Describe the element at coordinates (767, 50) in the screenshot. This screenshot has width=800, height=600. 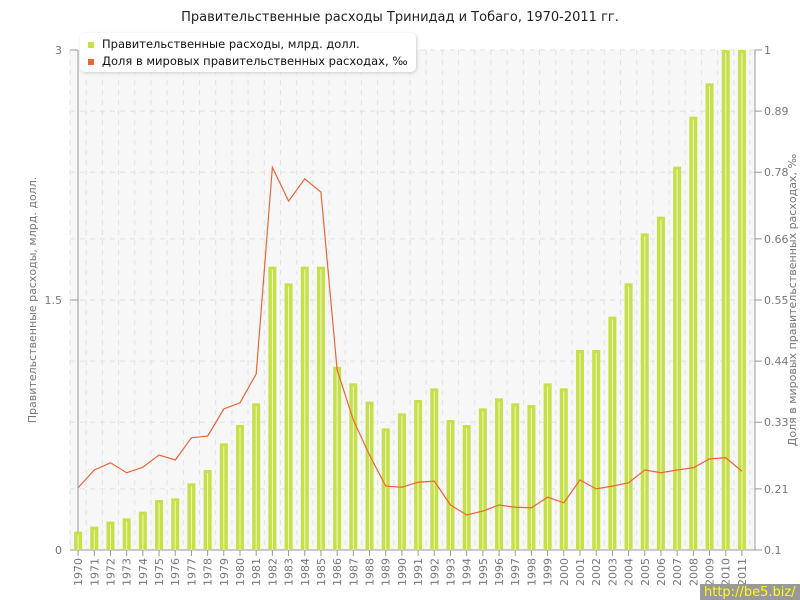
I see `y2-tick-label: 1` at that location.